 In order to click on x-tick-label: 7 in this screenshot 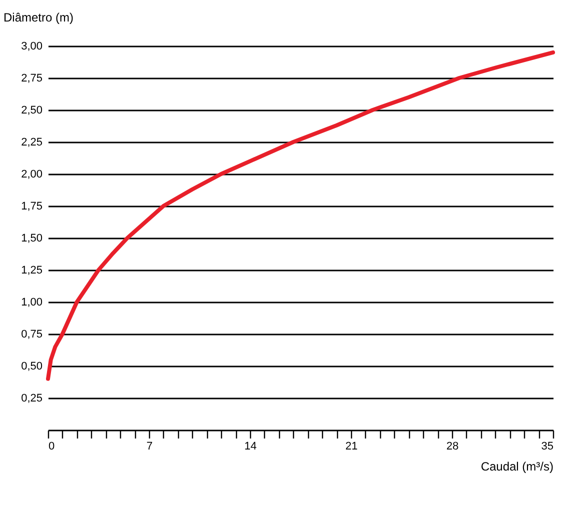, I will do `click(149, 446)`.